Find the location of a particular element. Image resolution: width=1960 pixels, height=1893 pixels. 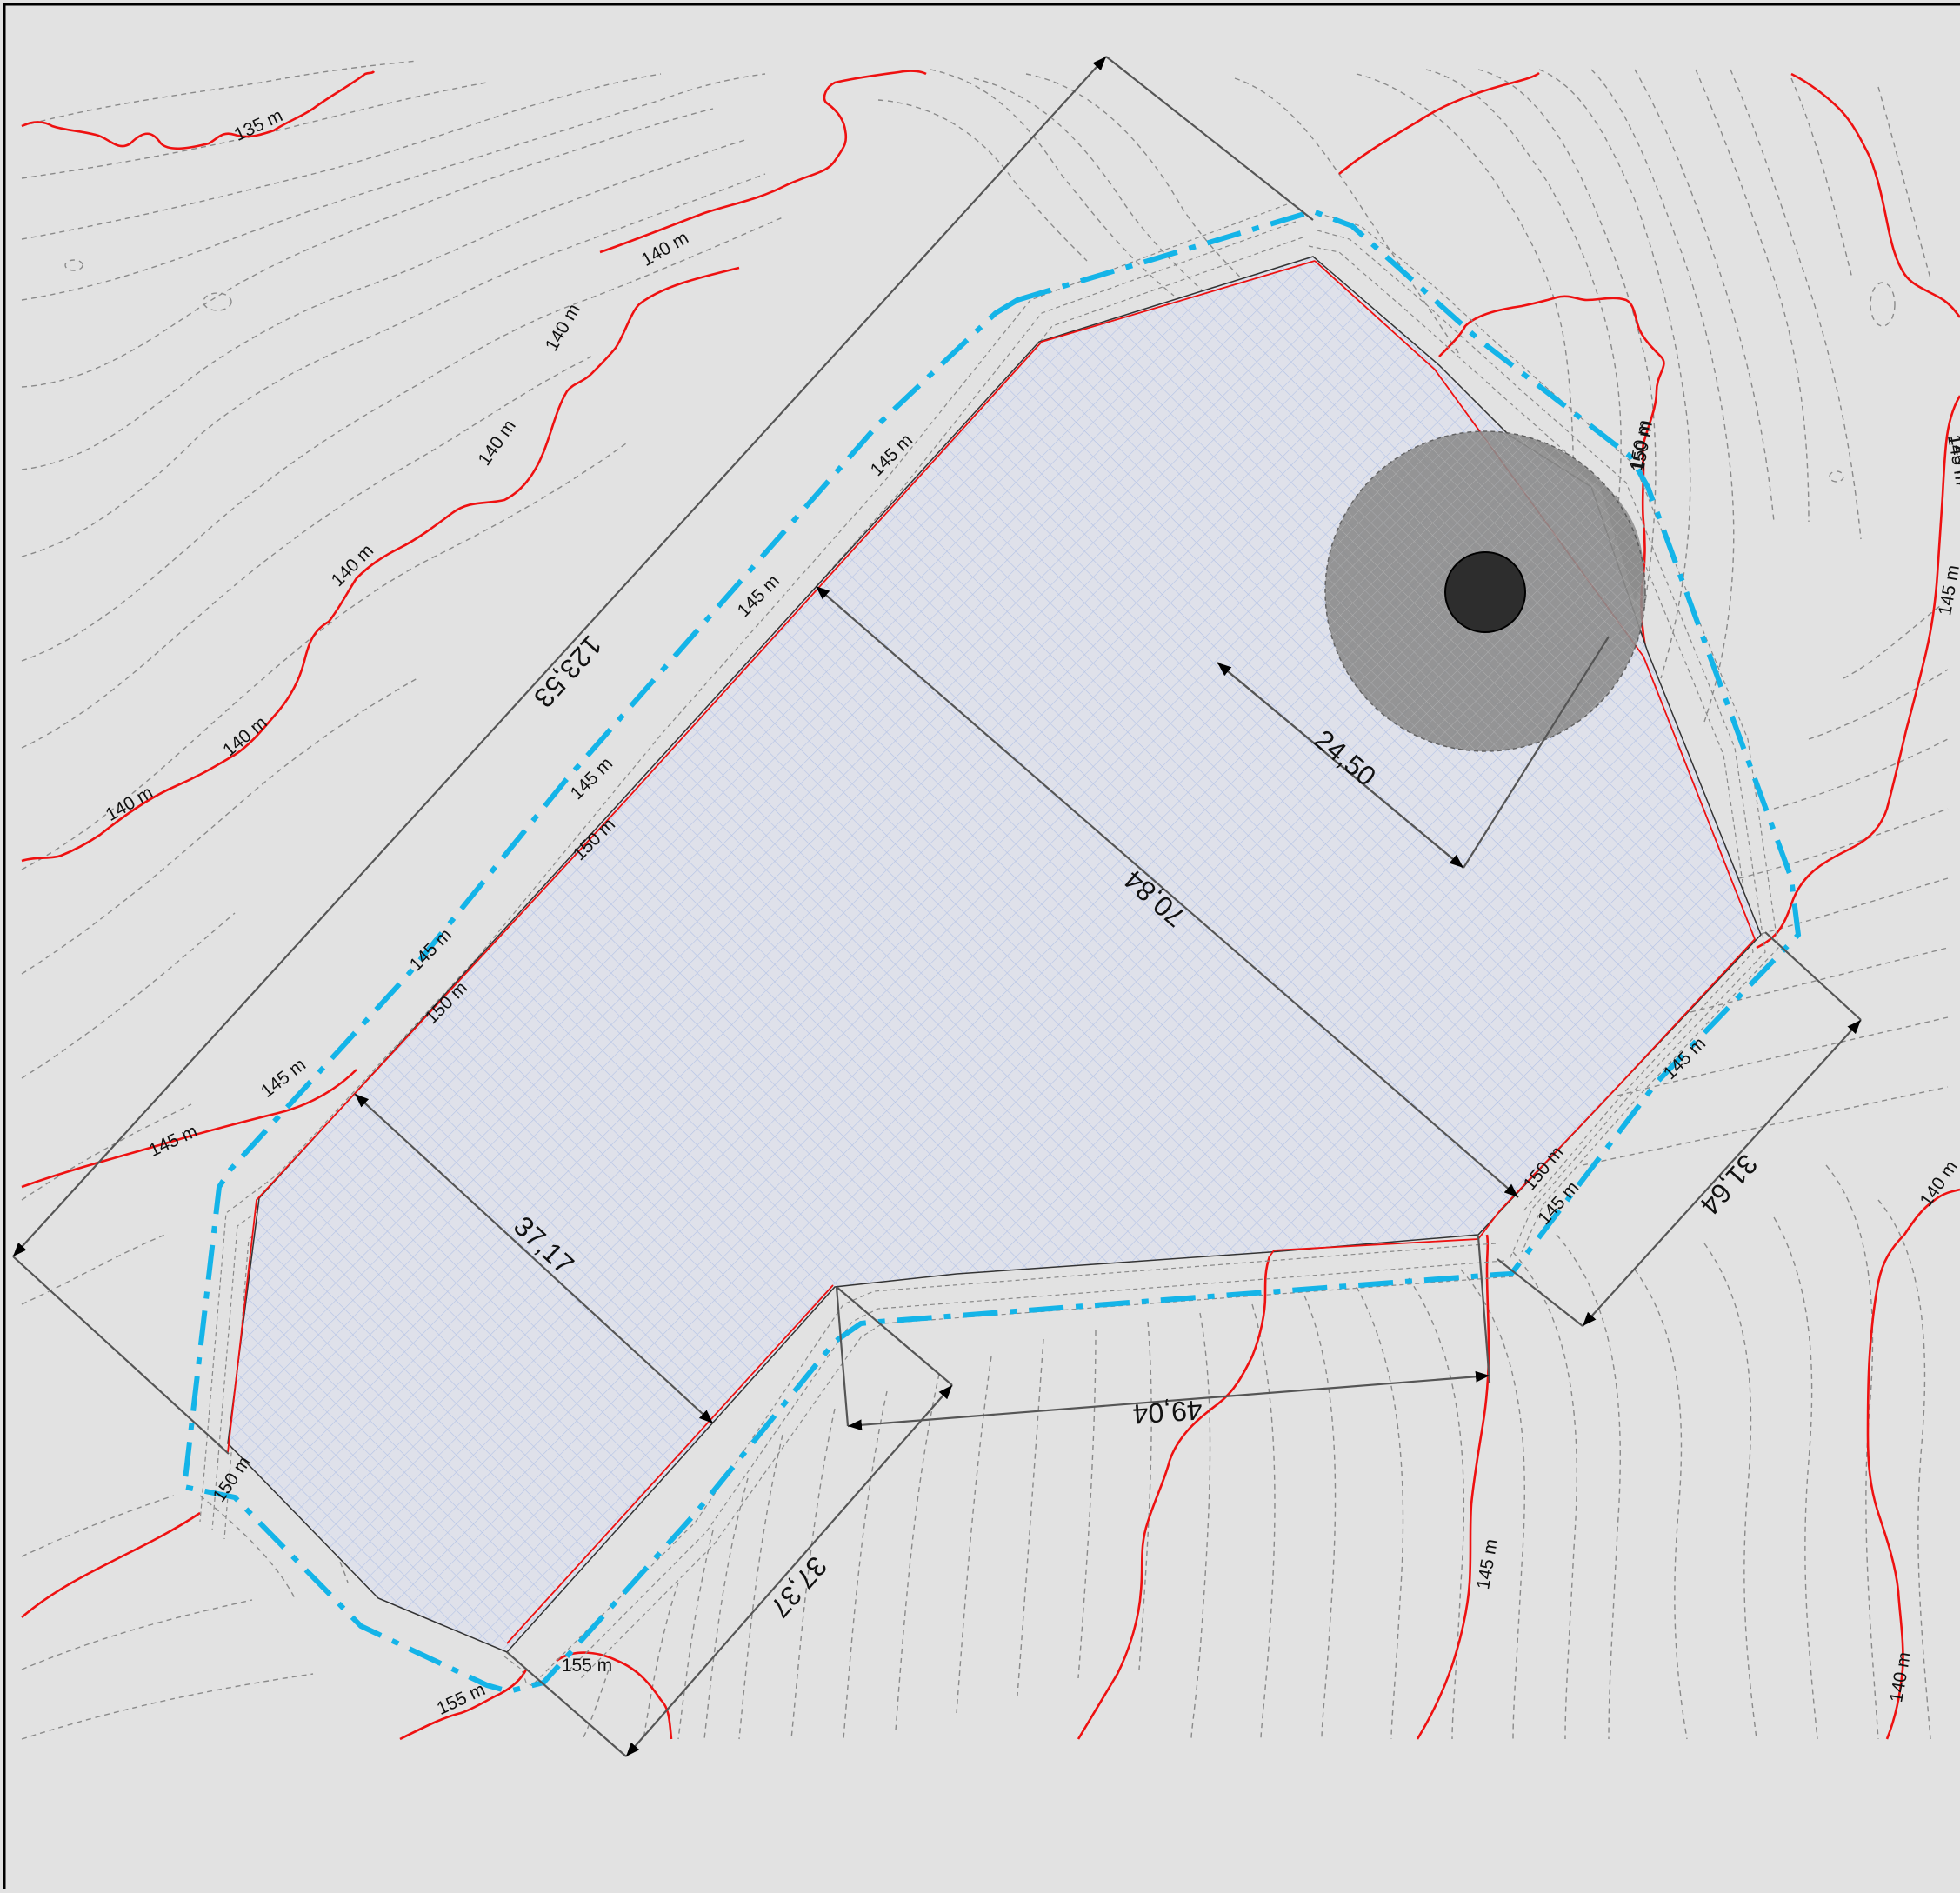

circle-marker-icon is located at coordinates (1485, 592).